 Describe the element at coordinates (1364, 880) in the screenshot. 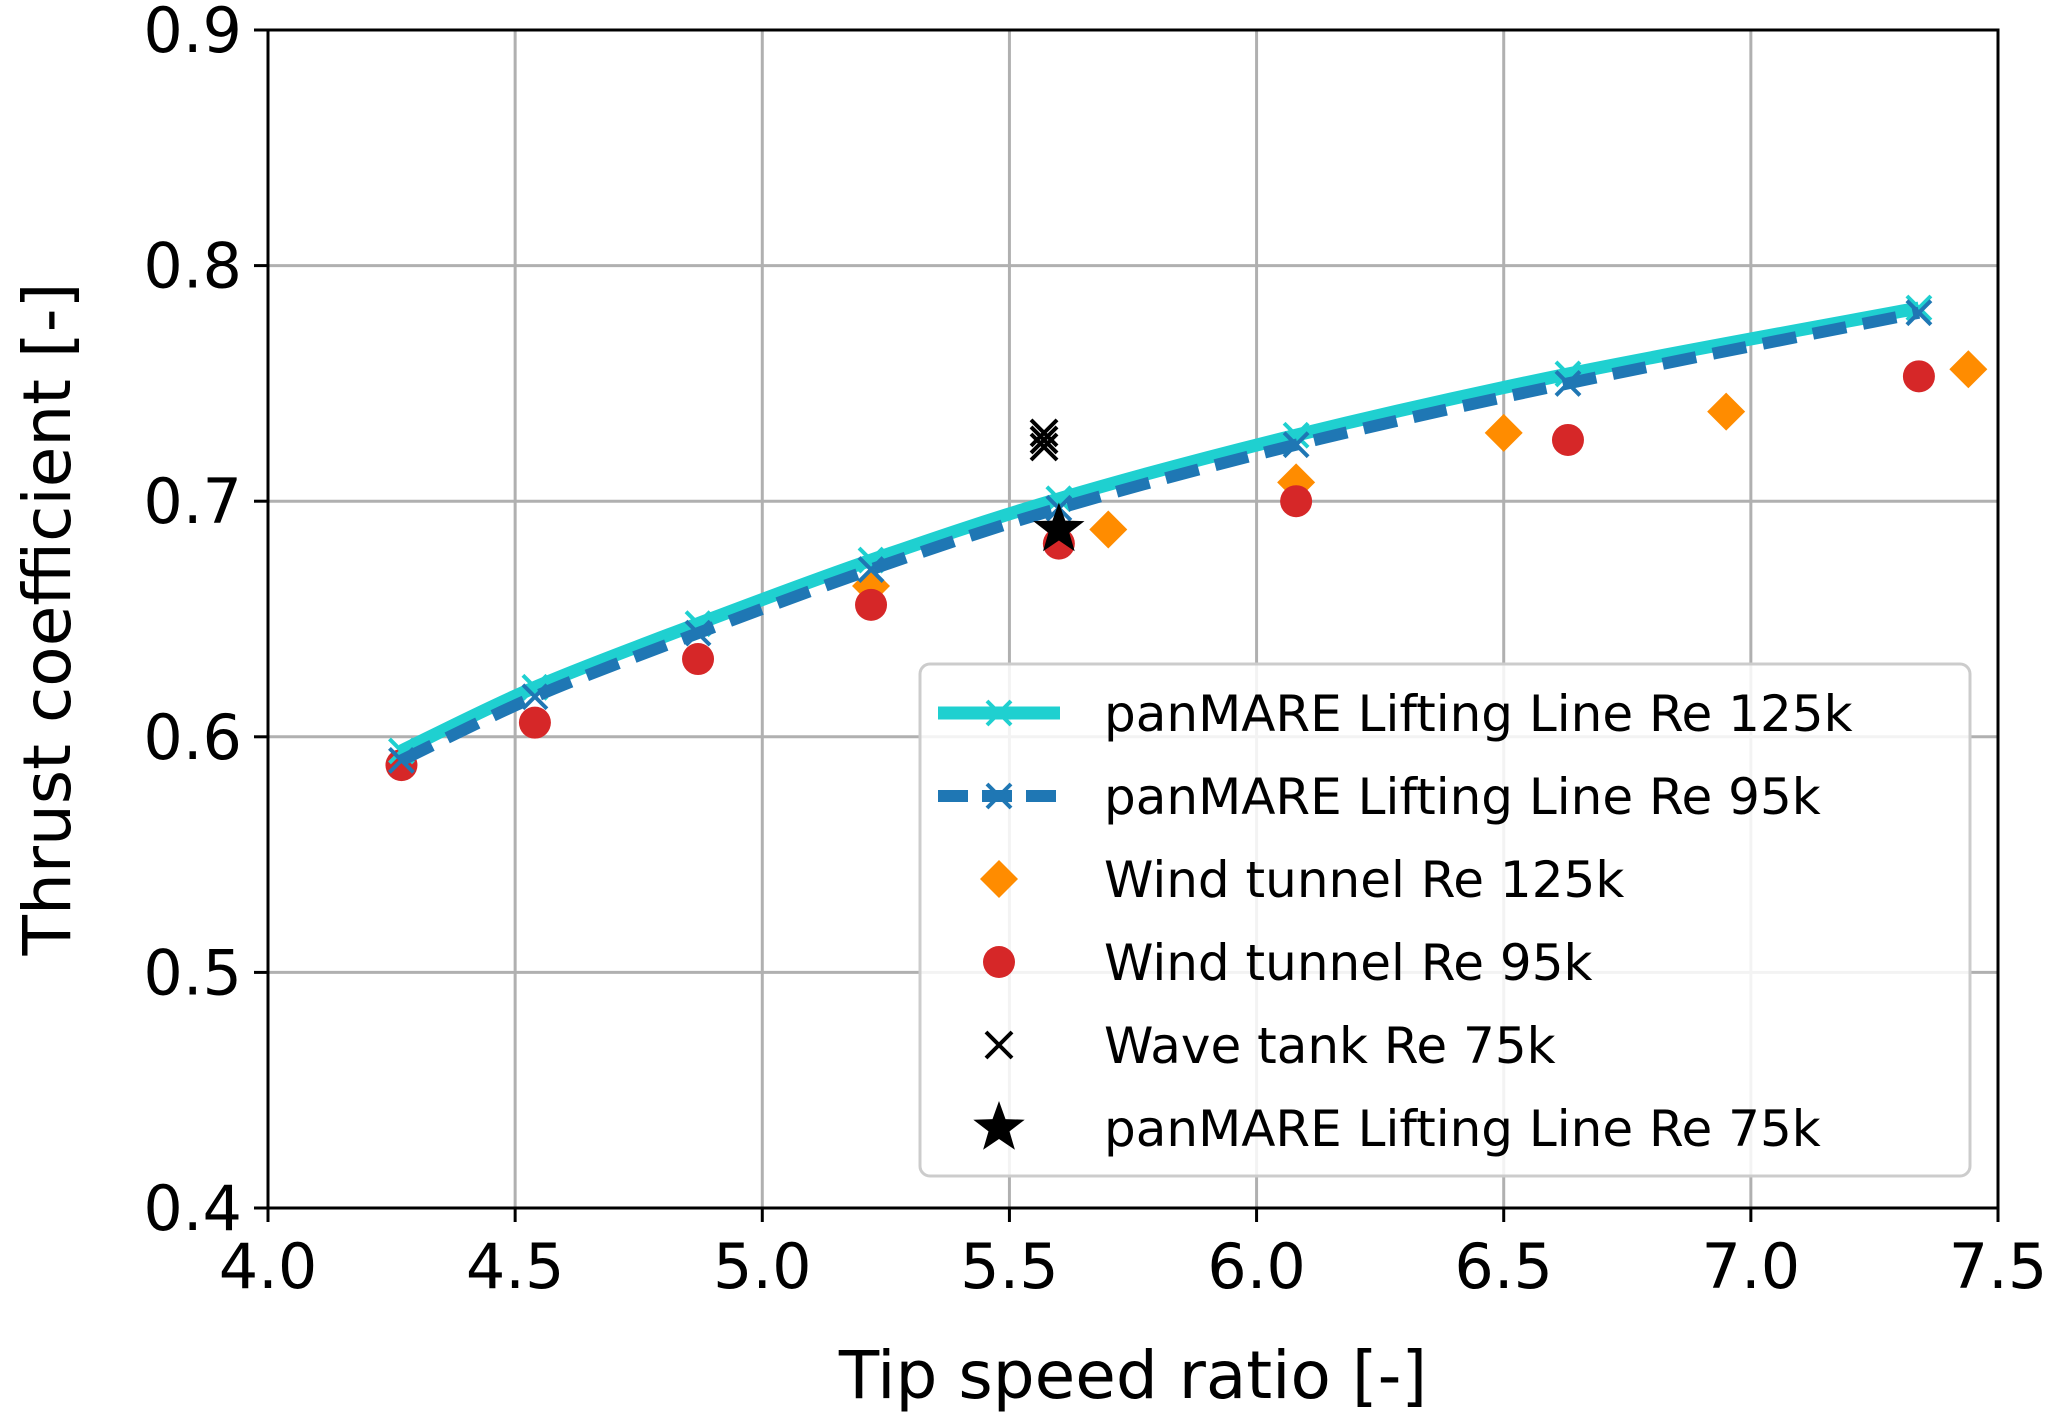

I see `legend-label: Wind tunnel Re 125k` at that location.